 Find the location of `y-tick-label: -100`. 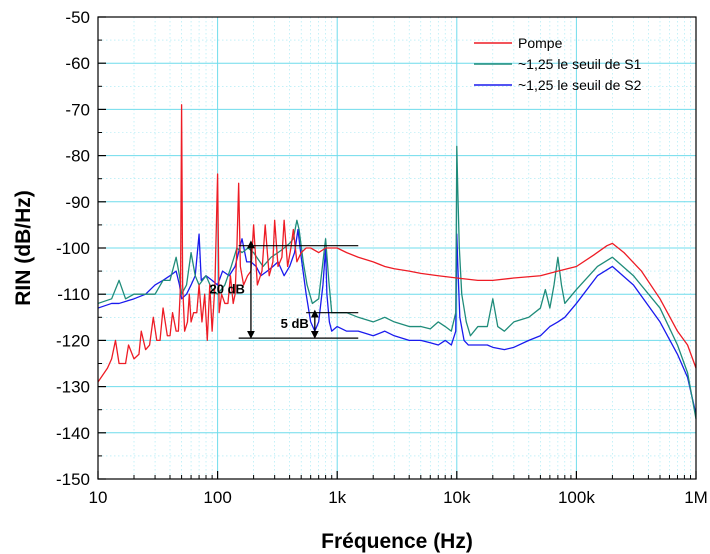

y-tick-label: -100 is located at coordinates (73, 248).